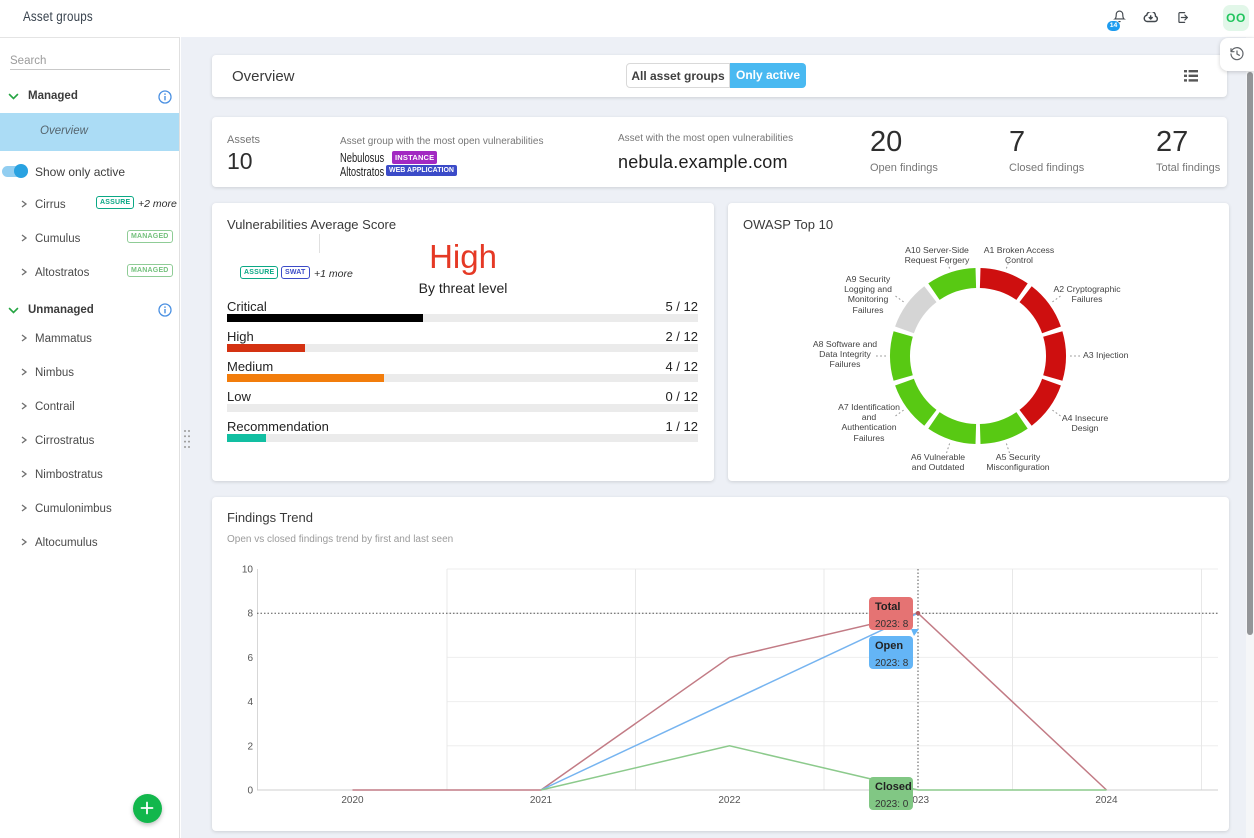 The image size is (1254, 838). Describe the element at coordinates (729, 800) in the screenshot. I see `svg-text: 2022` at that location.